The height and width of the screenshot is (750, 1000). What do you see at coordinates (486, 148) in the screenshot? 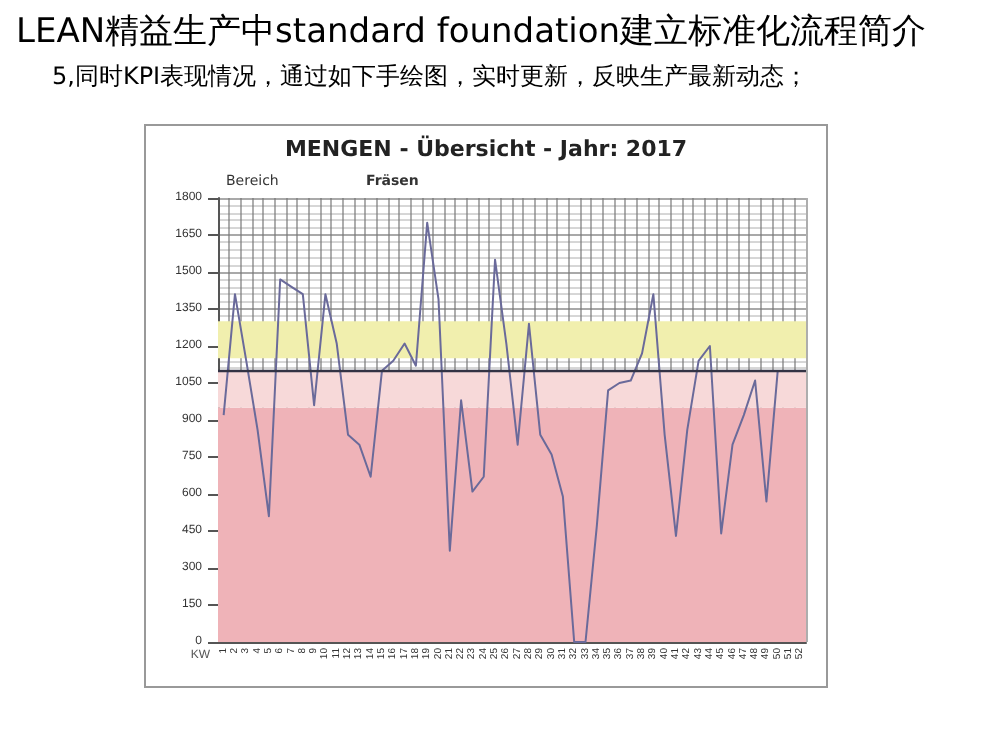
I see `text: MENGEN - Übersicht - Jahr: 2017` at bounding box center [486, 148].